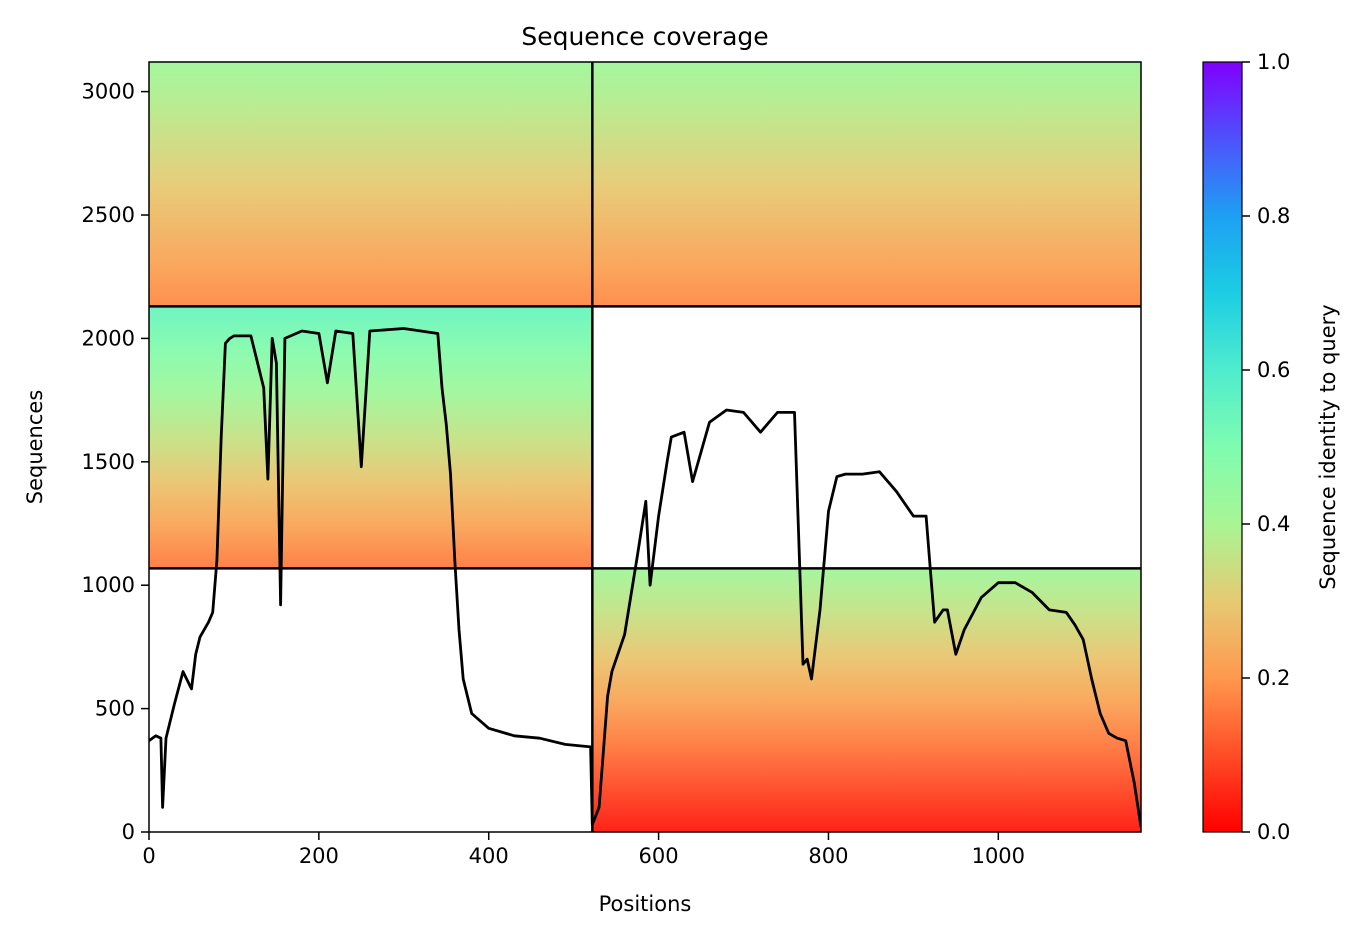  What do you see at coordinates (489, 856) in the screenshot?
I see `x-tick-label: 400` at bounding box center [489, 856].